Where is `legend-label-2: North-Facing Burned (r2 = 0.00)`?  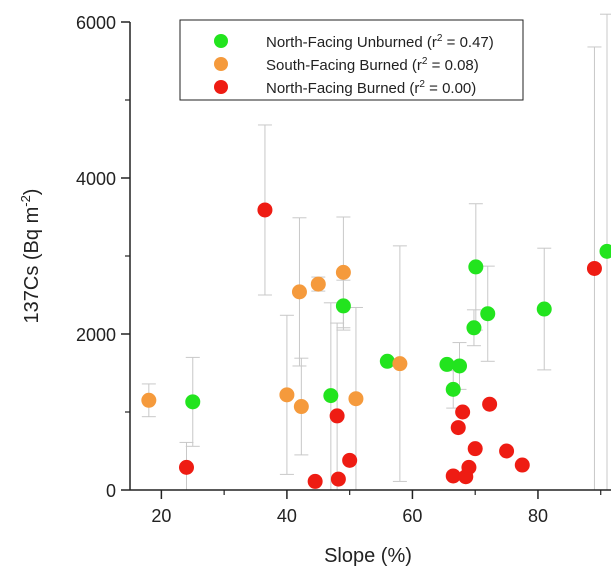 legend-label-2: North-Facing Burned (r2 = 0.00) is located at coordinates (371, 88).